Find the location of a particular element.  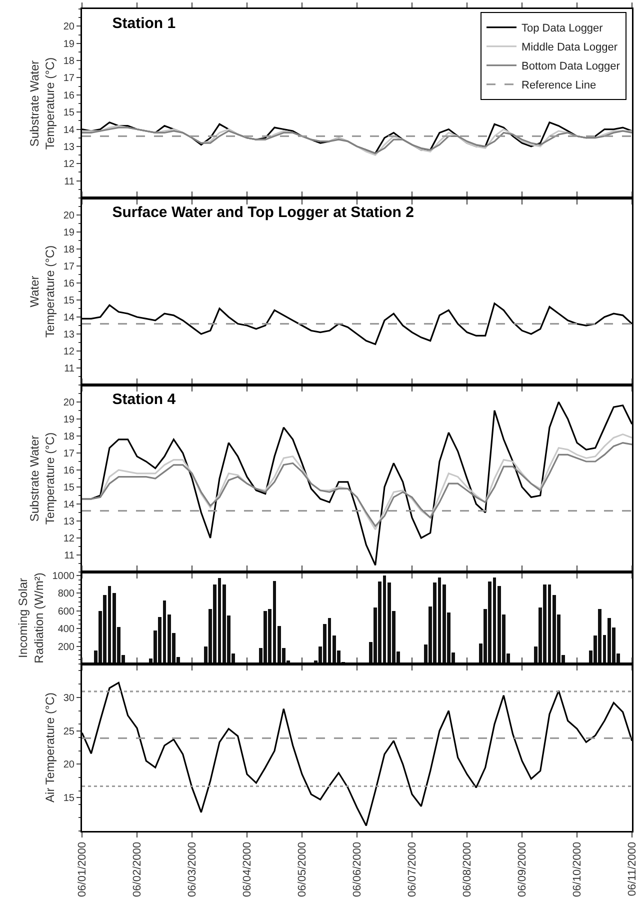

y-axis-title: Incoming Solar Radiation (W/m²) is located at coordinates (31, 618).